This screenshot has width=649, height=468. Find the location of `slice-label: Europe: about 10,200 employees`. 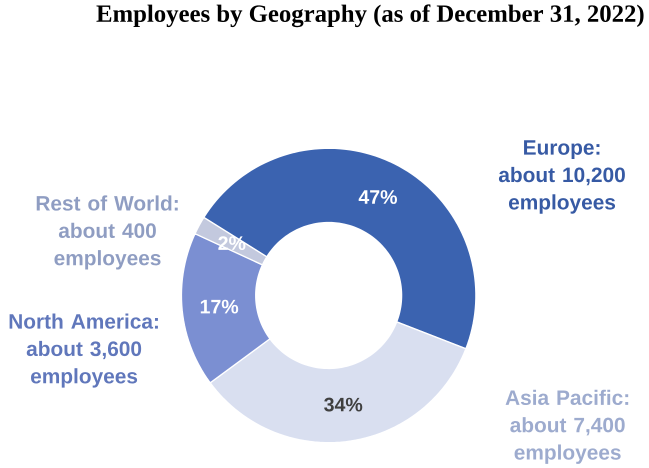

slice-label: Europe: about 10,200 employees is located at coordinates (561, 177).